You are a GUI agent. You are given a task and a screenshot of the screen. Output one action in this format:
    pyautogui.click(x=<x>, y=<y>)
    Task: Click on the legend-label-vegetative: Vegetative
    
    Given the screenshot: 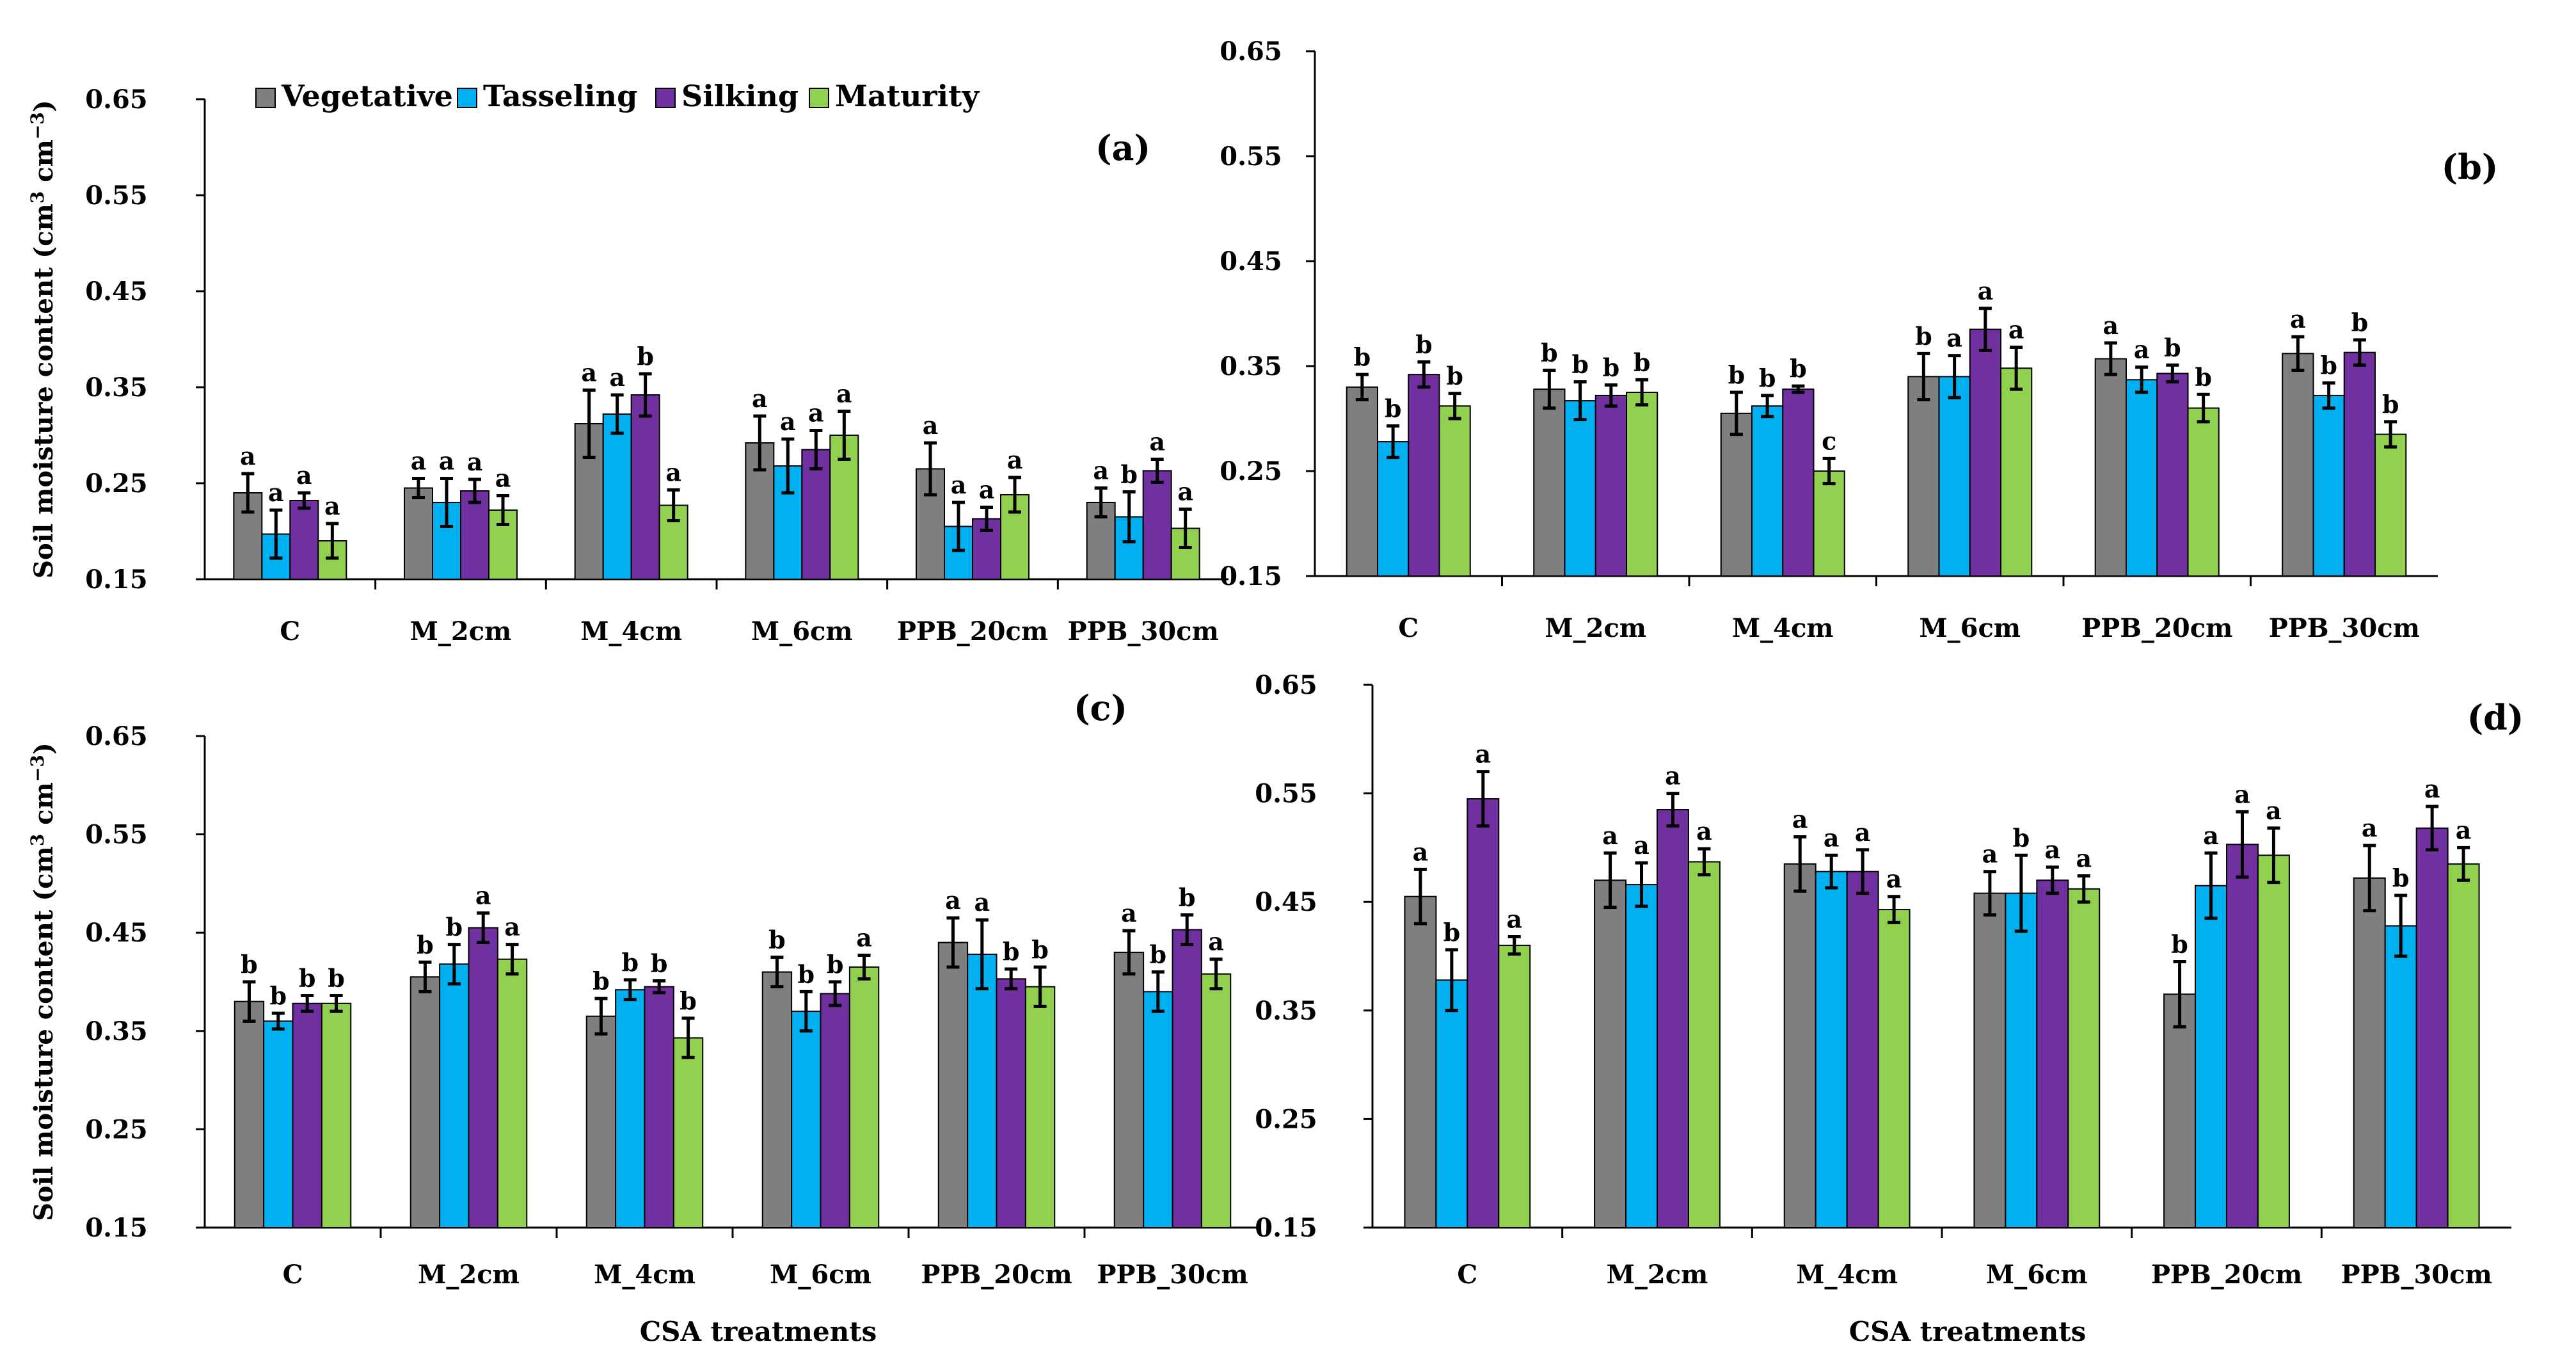 What is the action you would take?
    pyautogui.click(x=367, y=96)
    